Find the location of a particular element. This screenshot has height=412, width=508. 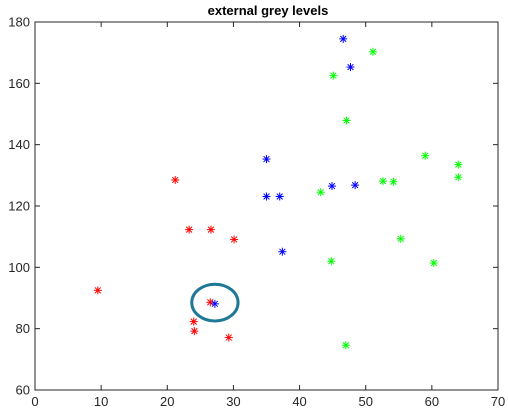

highlight-ellipse is located at coordinates (215, 302).